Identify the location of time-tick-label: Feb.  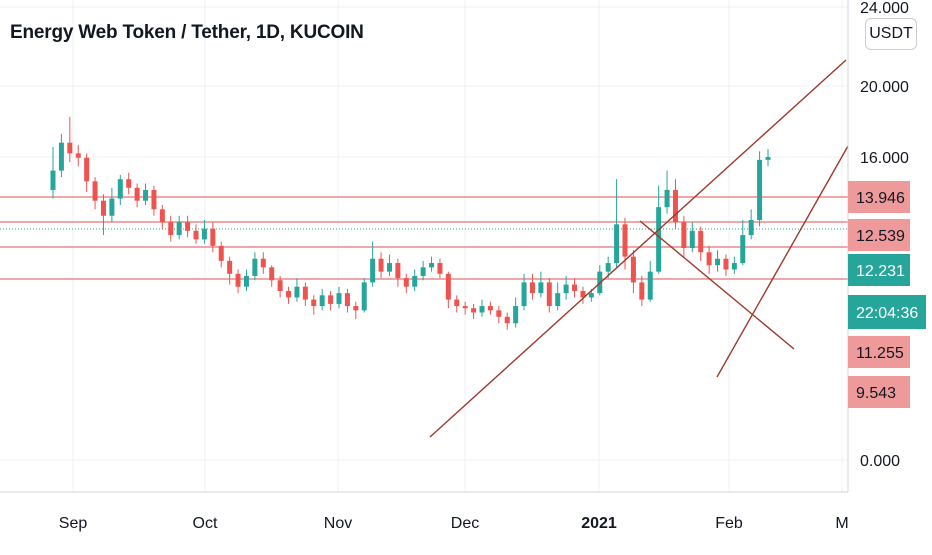
(729, 523).